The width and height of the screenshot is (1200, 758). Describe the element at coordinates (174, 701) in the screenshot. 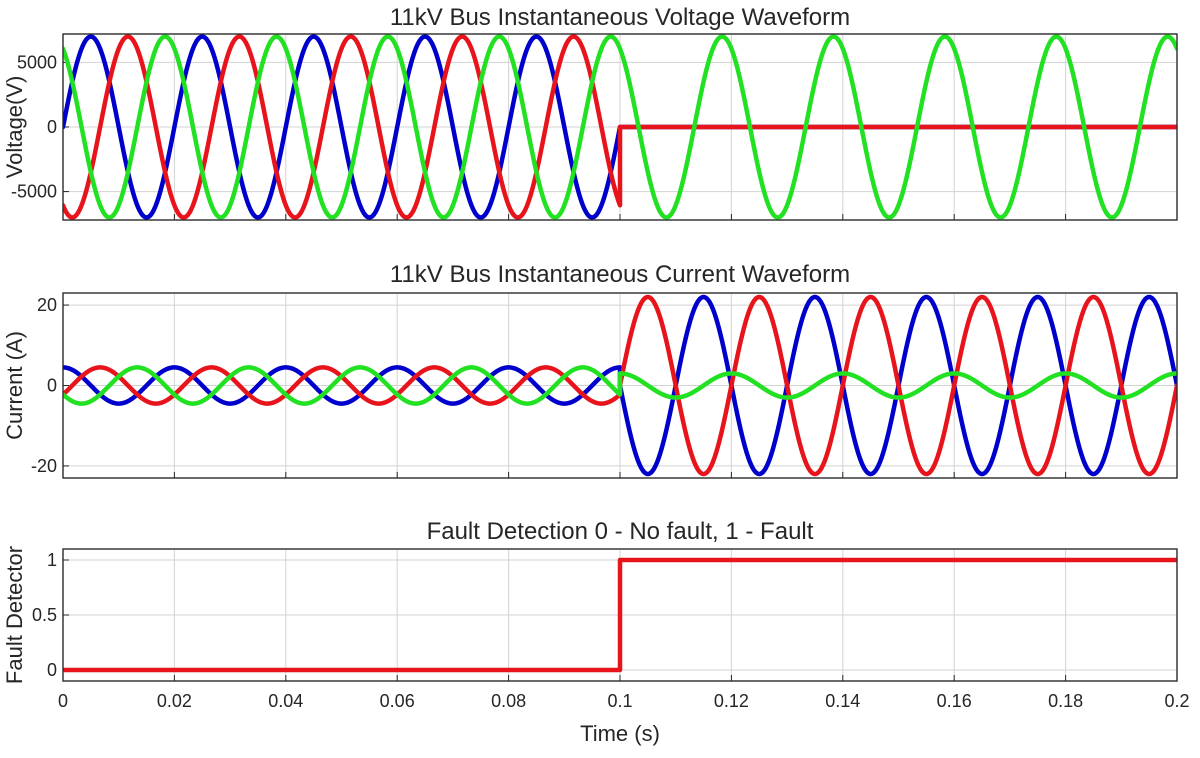

I see `x-tick-label: 0.02` at that location.